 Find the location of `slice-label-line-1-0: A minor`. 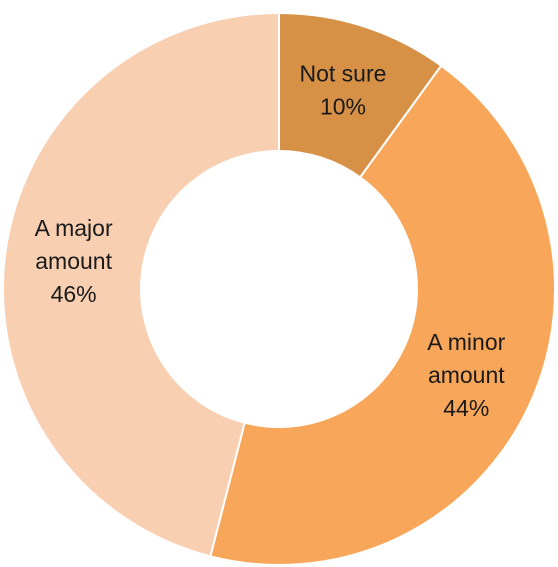

slice-label-line-1-0: A minor is located at coordinates (466, 342).